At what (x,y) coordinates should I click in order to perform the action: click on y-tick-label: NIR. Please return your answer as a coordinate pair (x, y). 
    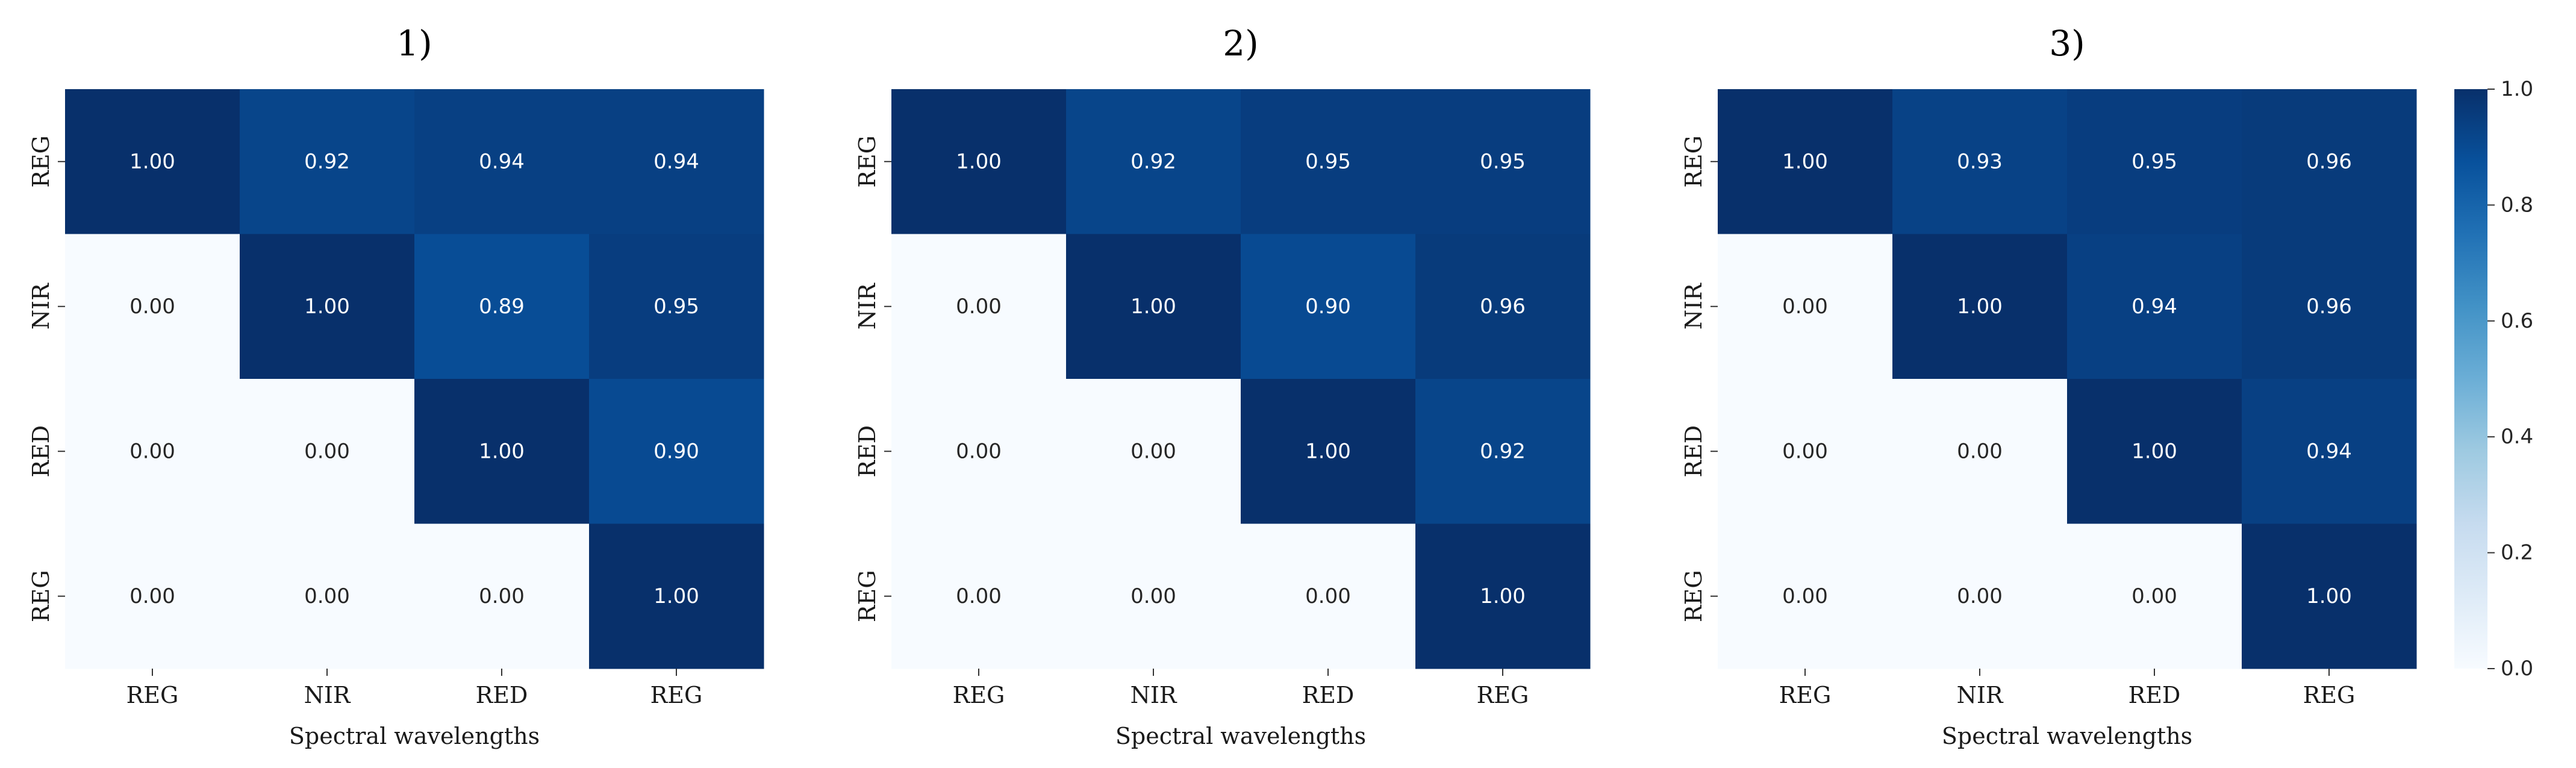
    Looking at the image, I should click on (41, 306).